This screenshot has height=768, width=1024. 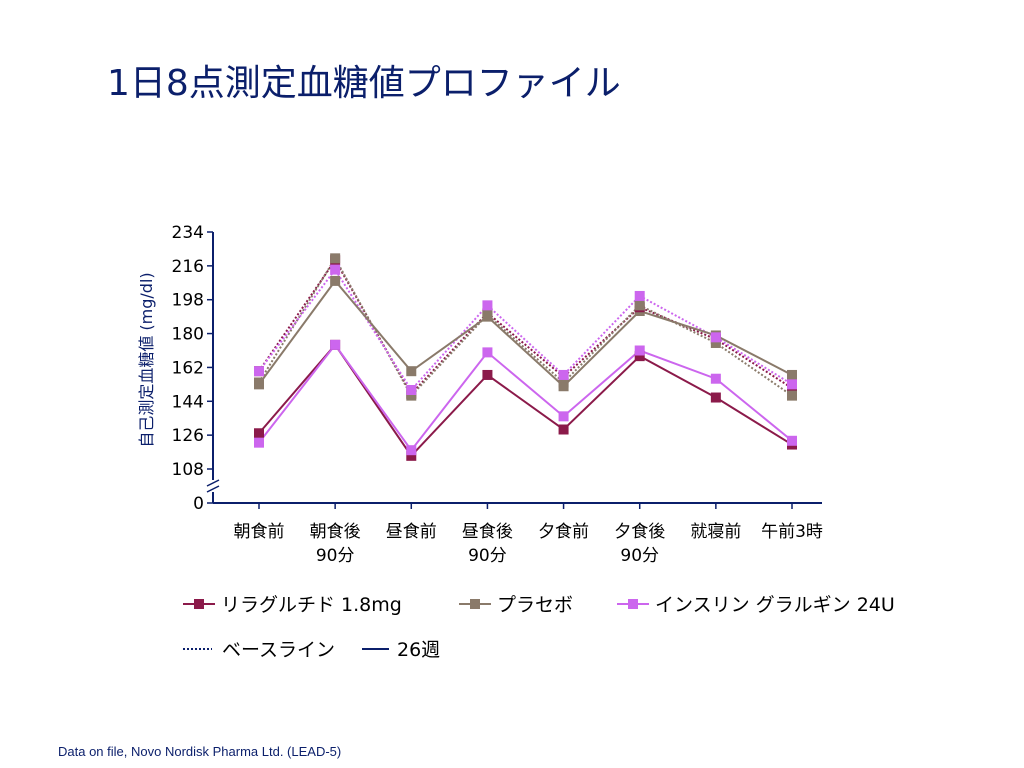 What do you see at coordinates (188, 470) in the screenshot?
I see `y-tick-label: 108` at bounding box center [188, 470].